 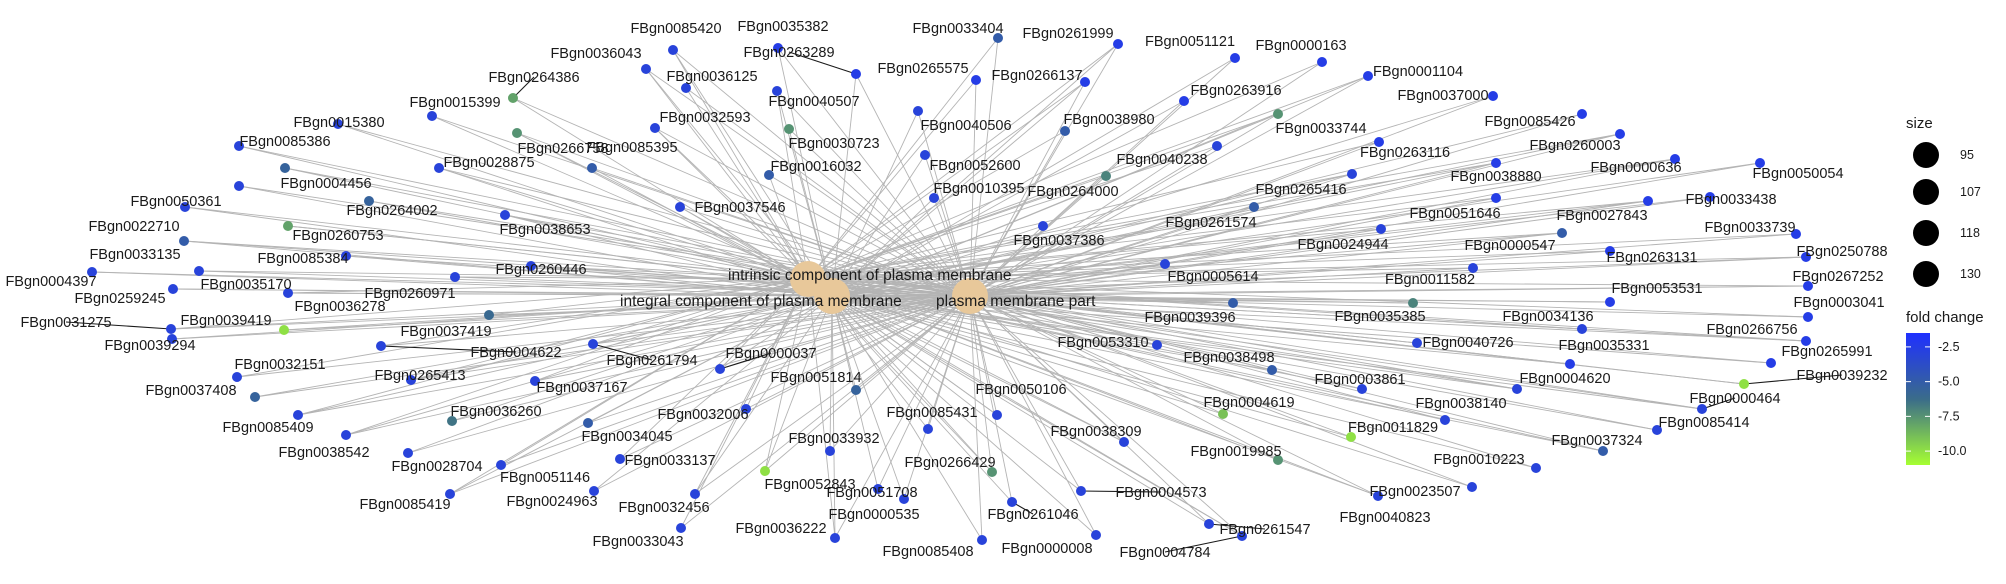 I want to click on gene-label: FBgn0004397, so click(x=50, y=282).